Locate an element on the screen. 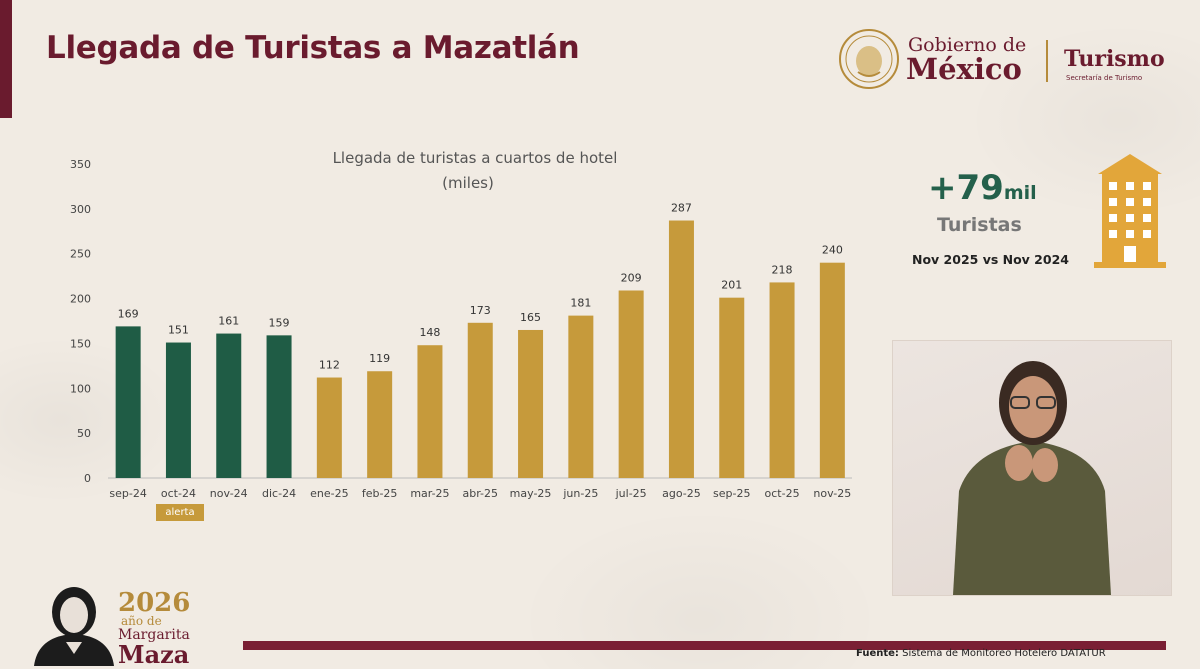 Image resolution: width=1200 pixels, height=669 pixels. x-tick-label: sep-24 is located at coordinates (127, 493).